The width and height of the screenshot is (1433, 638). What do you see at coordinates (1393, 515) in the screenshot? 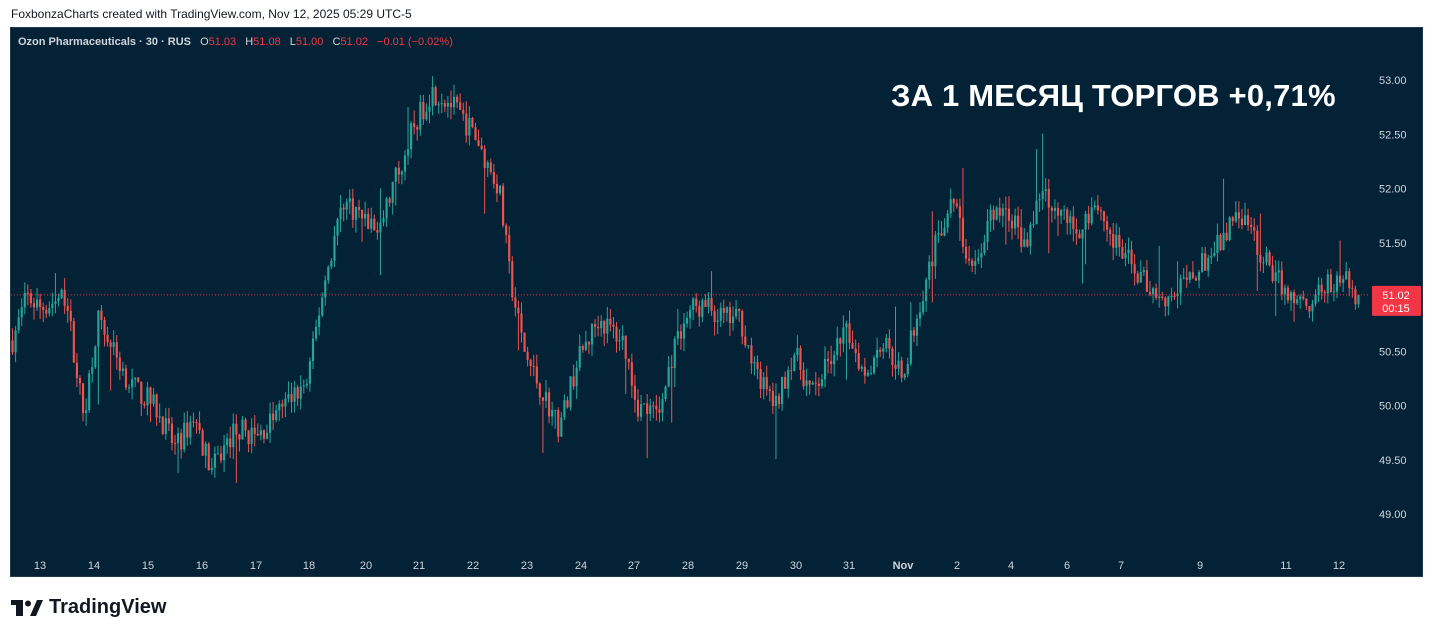
I see `y-tick-label: 49.00` at bounding box center [1393, 515].